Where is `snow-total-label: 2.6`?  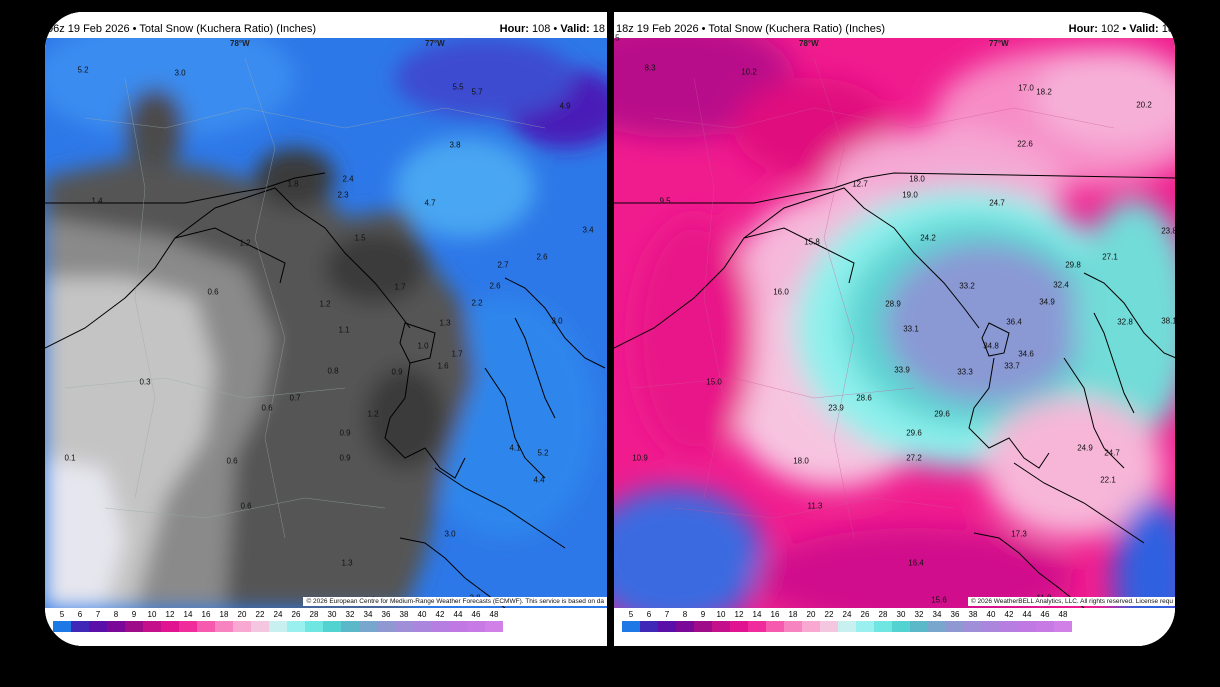 snow-total-label: 2.6 is located at coordinates (495, 286).